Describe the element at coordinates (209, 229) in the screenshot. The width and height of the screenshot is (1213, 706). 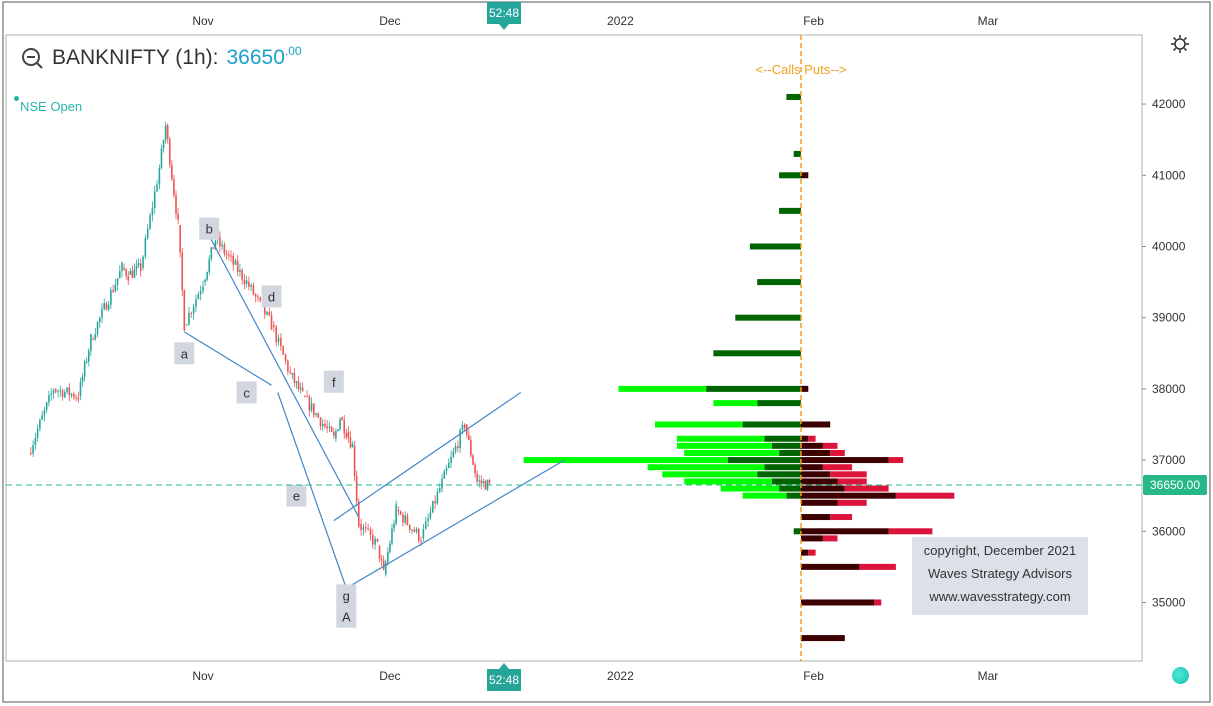
I see `wave-label-text: b` at that location.